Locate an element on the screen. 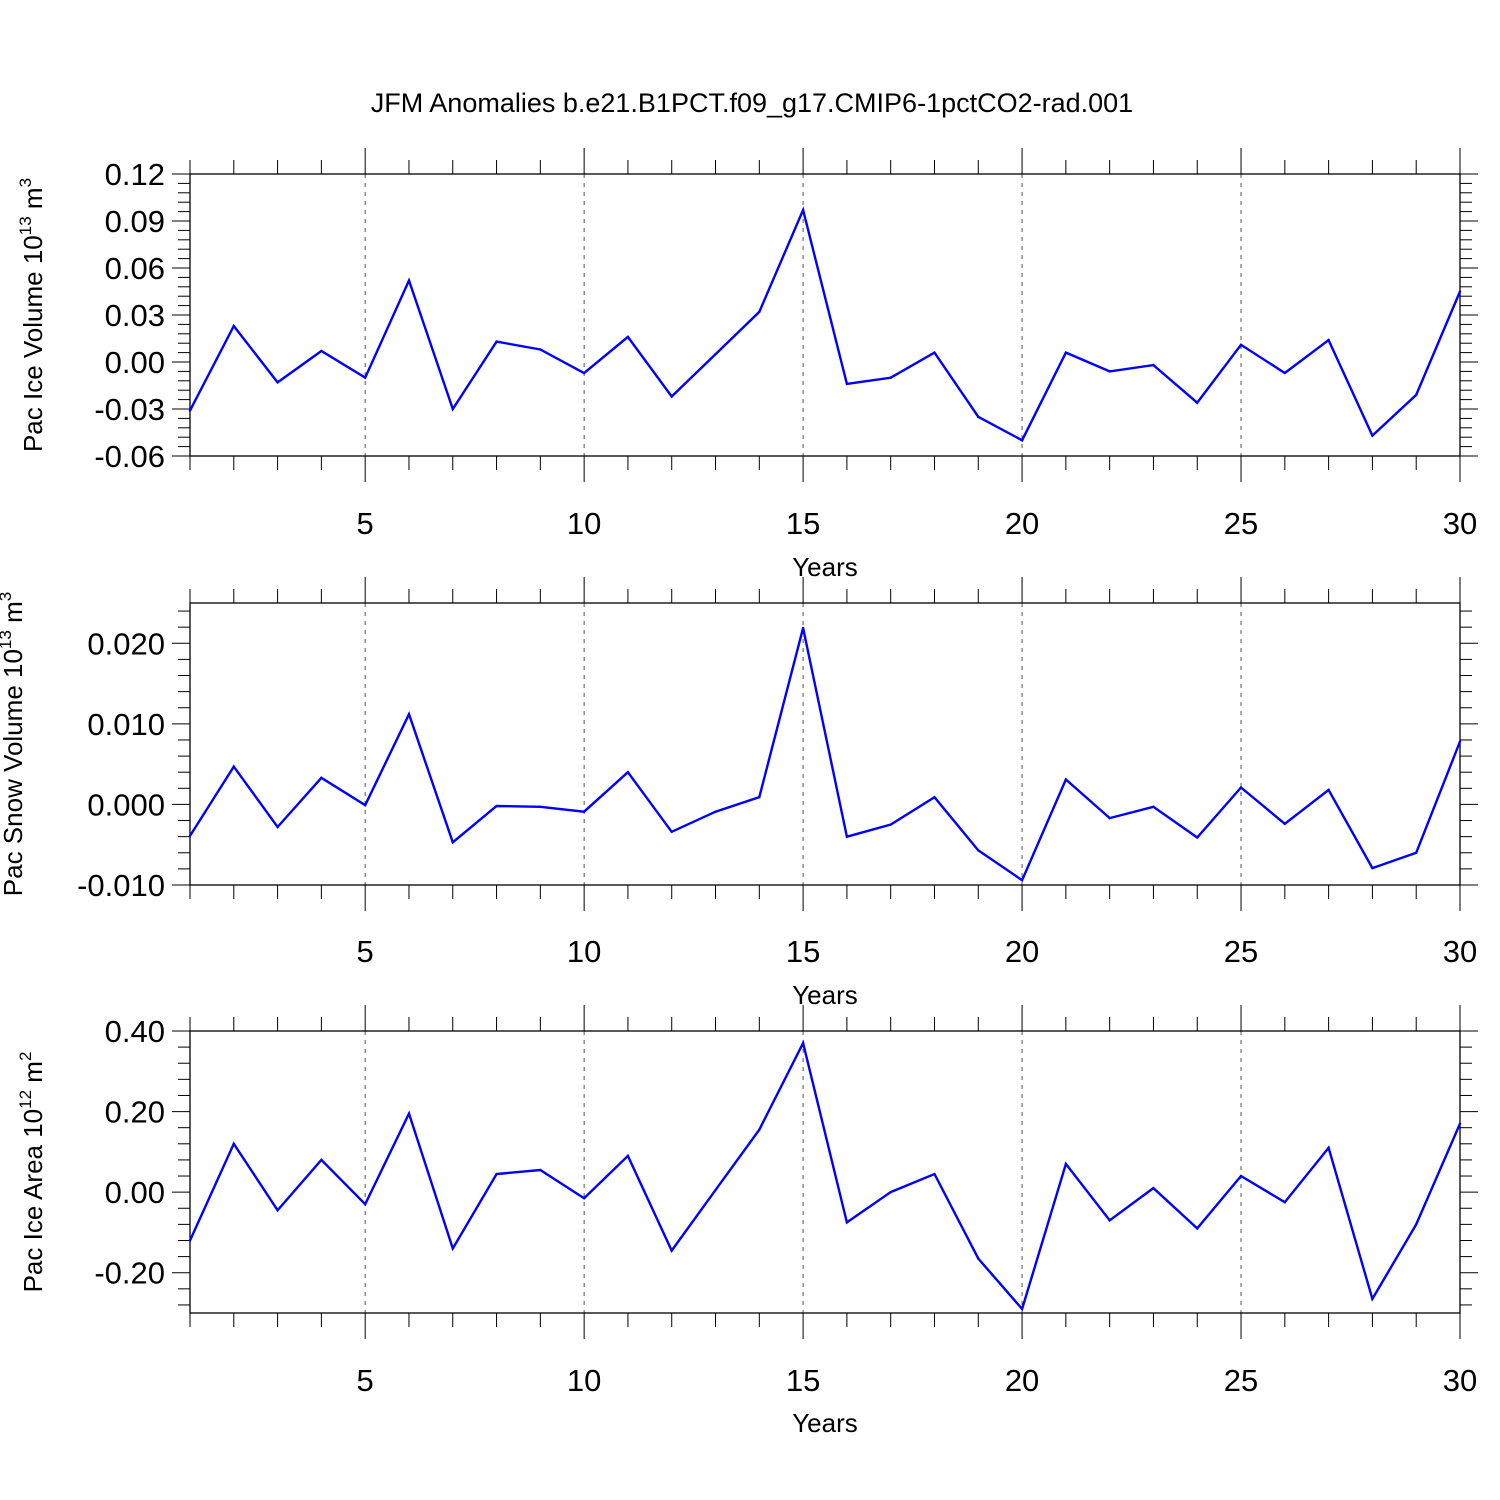  y-axis-label: Pac Ice Area 1012 m2 is located at coordinates (32, 1172).